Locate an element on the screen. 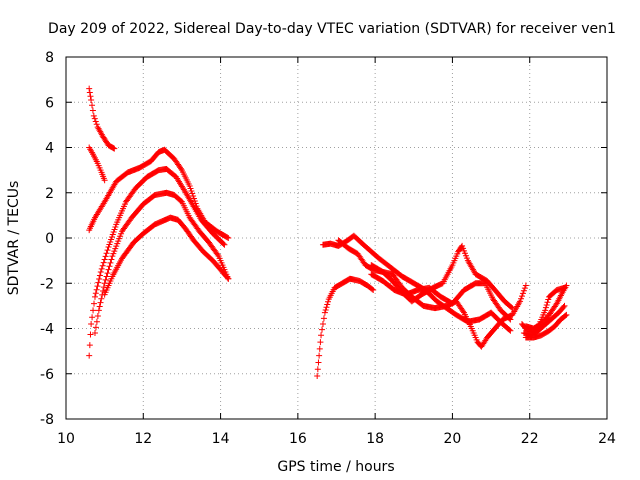 The width and height of the screenshot is (640, 480). y-axis-label: SDTVAR / TECUs is located at coordinates (14, 238).